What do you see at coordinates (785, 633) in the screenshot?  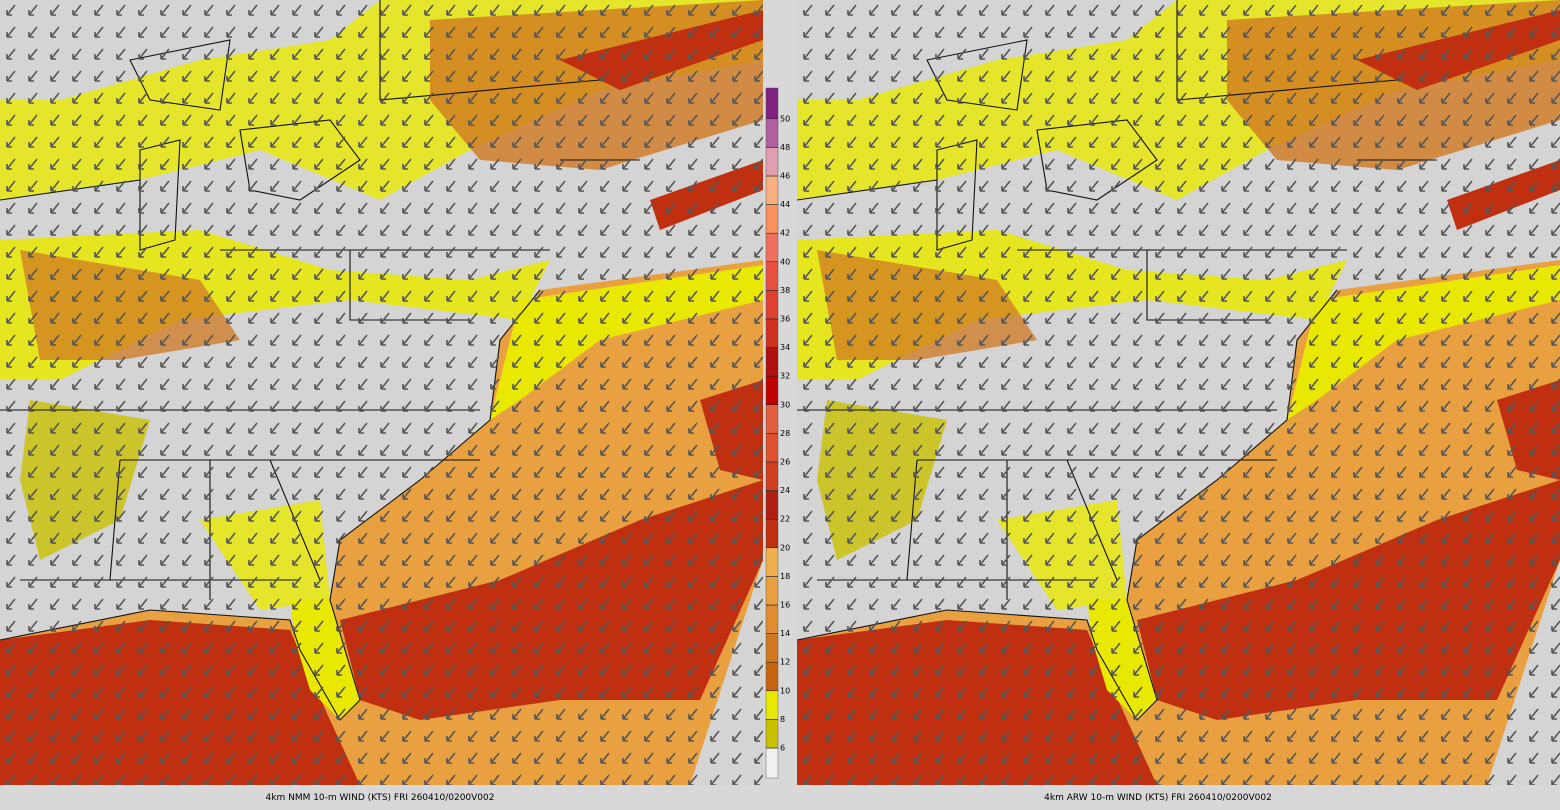 I see `colorbar-label: 14` at bounding box center [785, 633].